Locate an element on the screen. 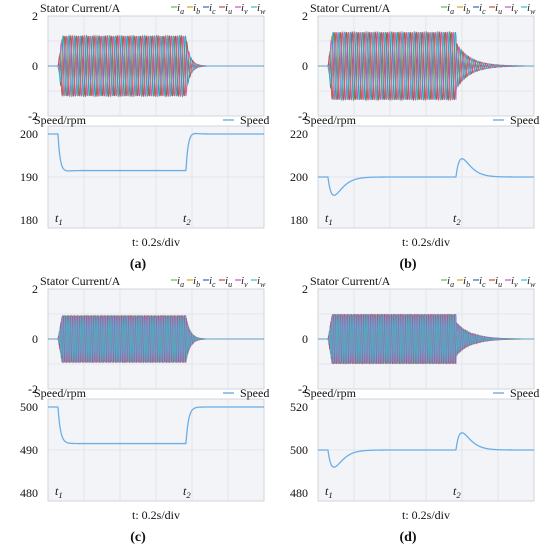 Image resolution: width=550 pixels, height=548 pixels. speed-ytick-label: 190 is located at coordinates (29, 177).